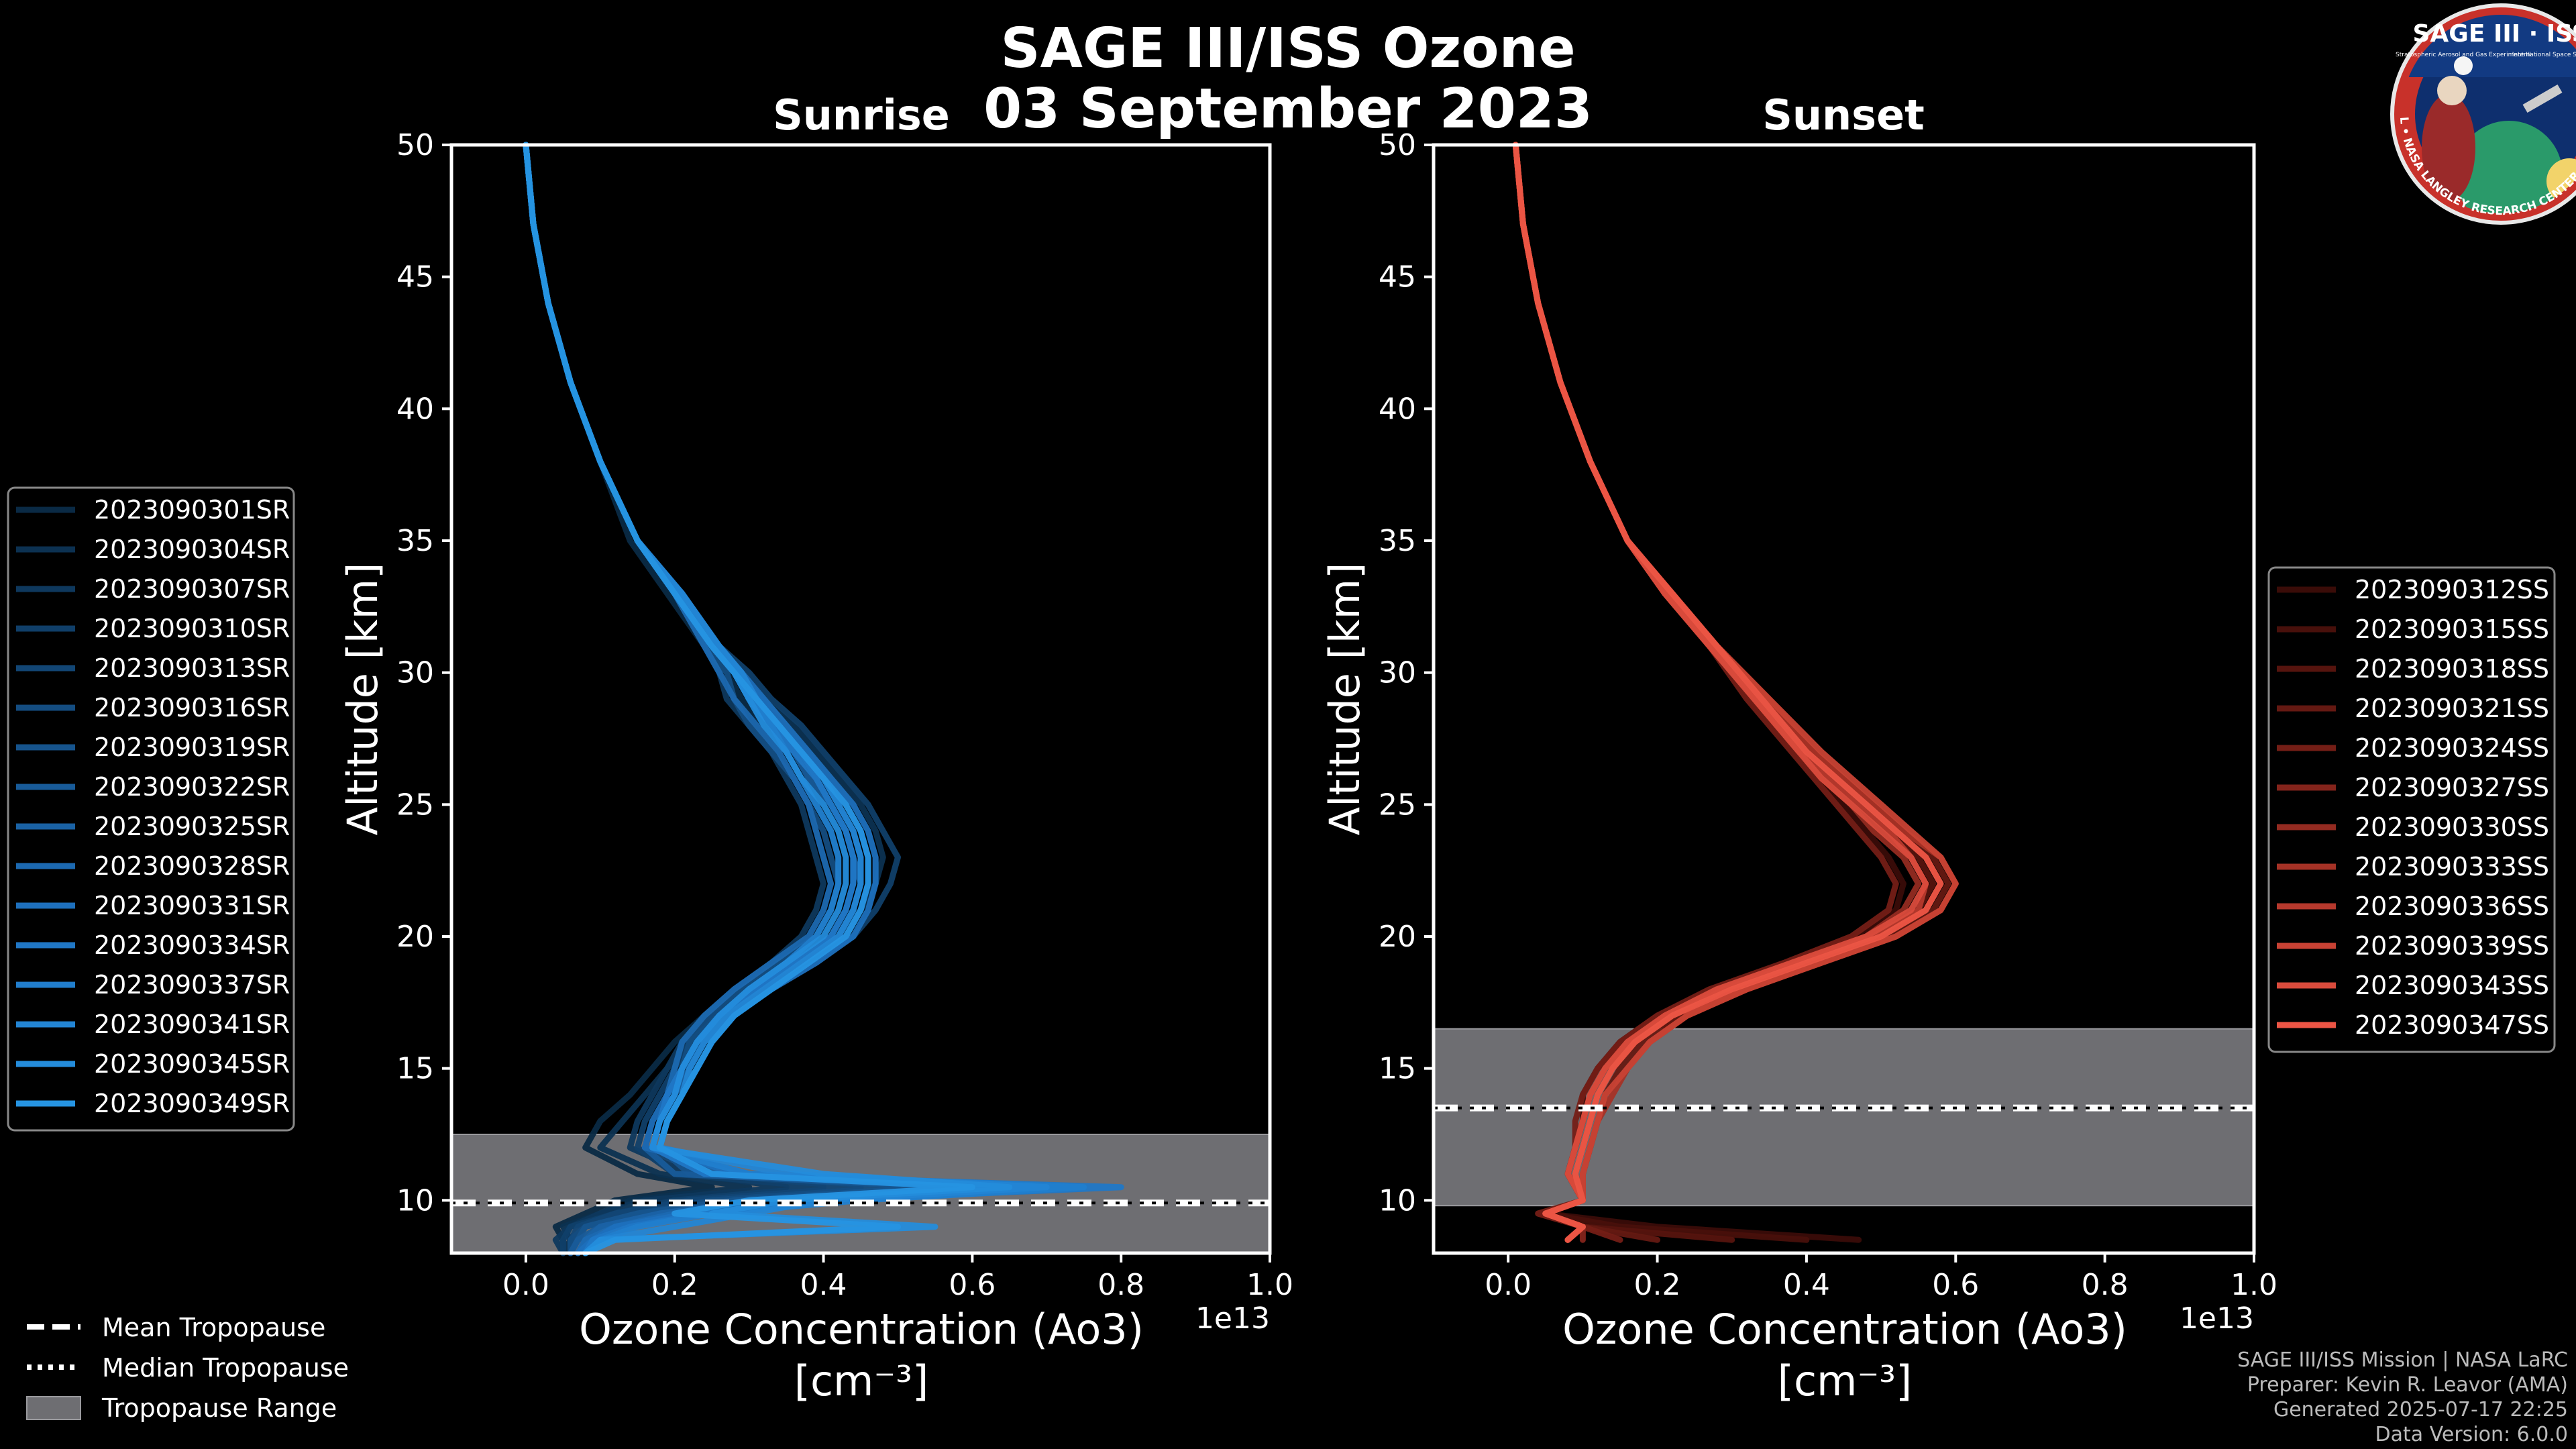 This screenshot has height=1449, width=2576. Describe the element at coordinates (192, 628) in the screenshot. I see `legend-label: 2023090310SR` at that location.